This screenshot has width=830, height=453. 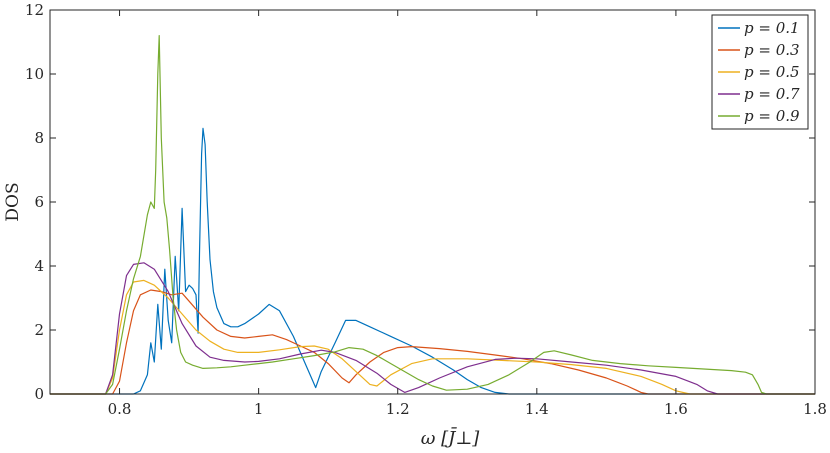 I want to click on x-tick-label: 1, so click(x=259, y=409).